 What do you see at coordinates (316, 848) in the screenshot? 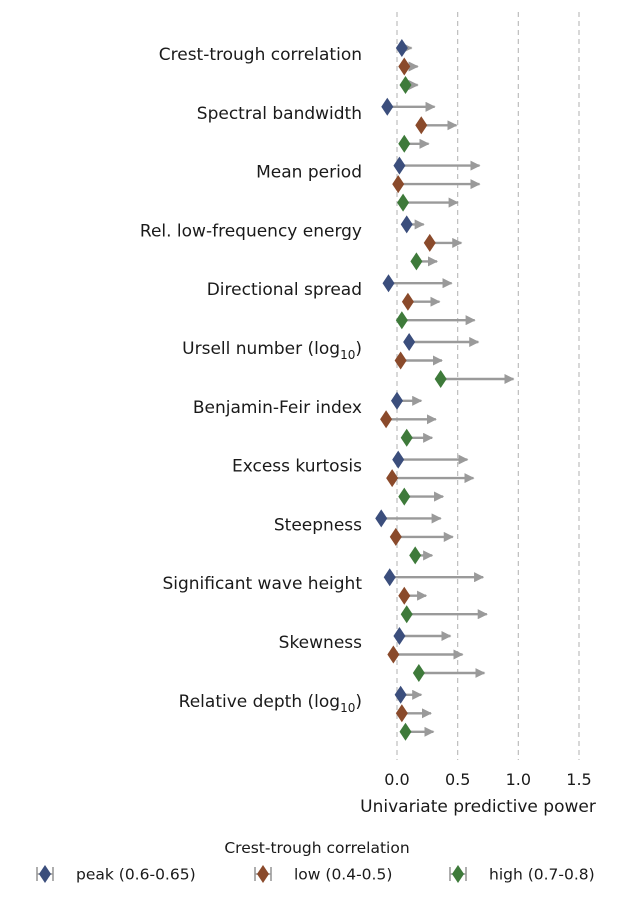
I see `legend-title: Crest-trough correlation` at bounding box center [316, 848].